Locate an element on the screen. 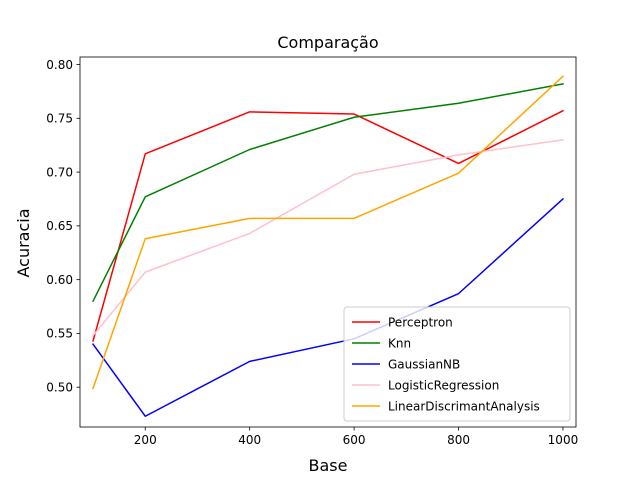 This screenshot has height=480, width=640. x-axis-title: Base is located at coordinates (328, 465).